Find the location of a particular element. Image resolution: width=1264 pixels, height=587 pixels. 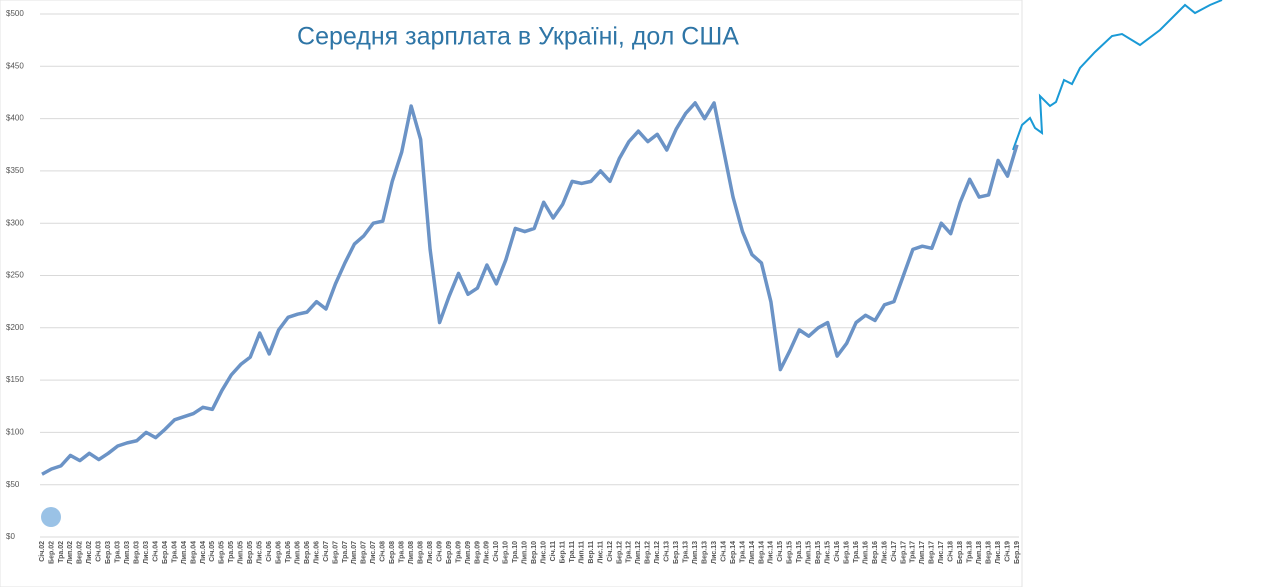

x-tick-label: Січ.03 is located at coordinates (99, 551).